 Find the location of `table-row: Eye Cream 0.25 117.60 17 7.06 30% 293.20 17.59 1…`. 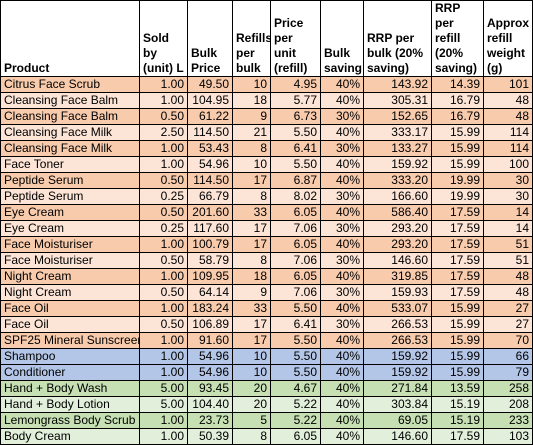

table-row: Eye Cream 0.25 117.60 17 7.06 30% 293.20 17.59 1… is located at coordinates (266, 228).